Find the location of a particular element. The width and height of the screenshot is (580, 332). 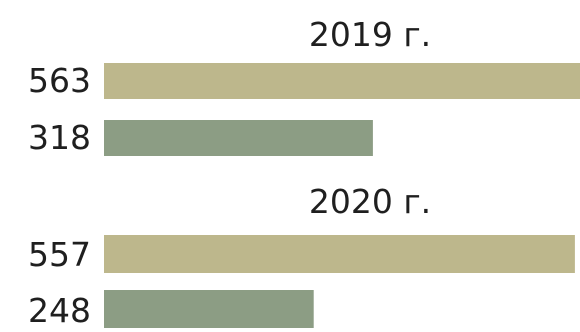

bar-2020-second is located at coordinates (209, 309).